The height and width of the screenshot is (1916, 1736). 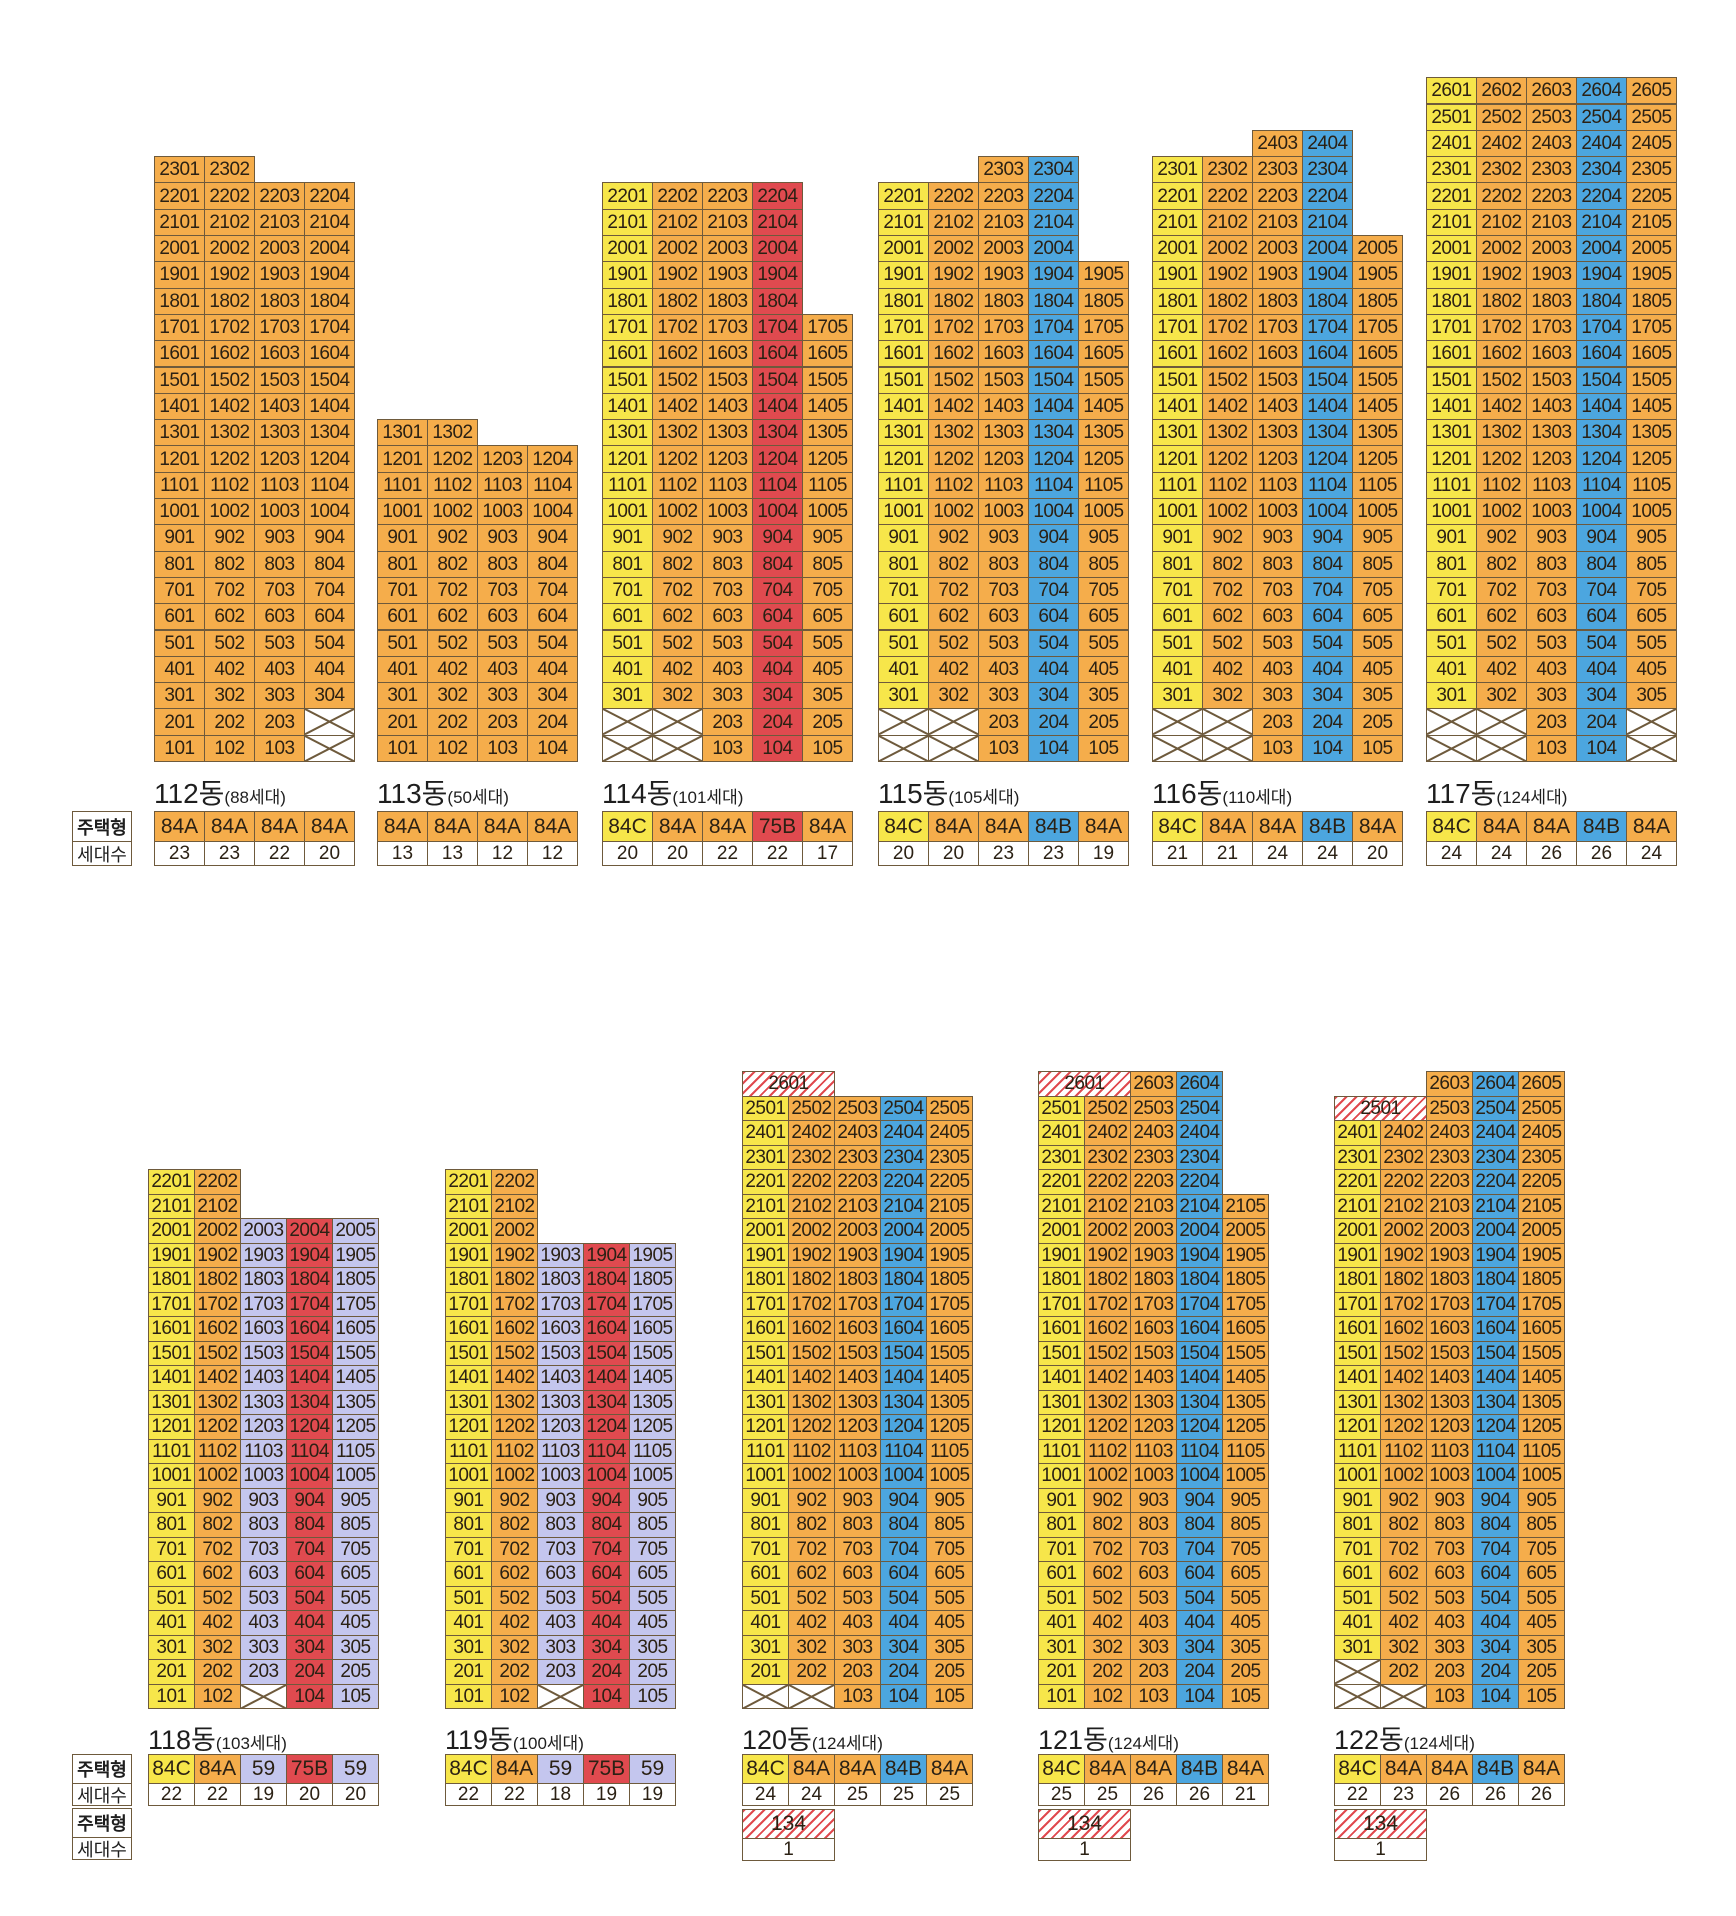 What do you see at coordinates (171, 1280) in the screenshot?
I see `unit-cell: 1801` at bounding box center [171, 1280].